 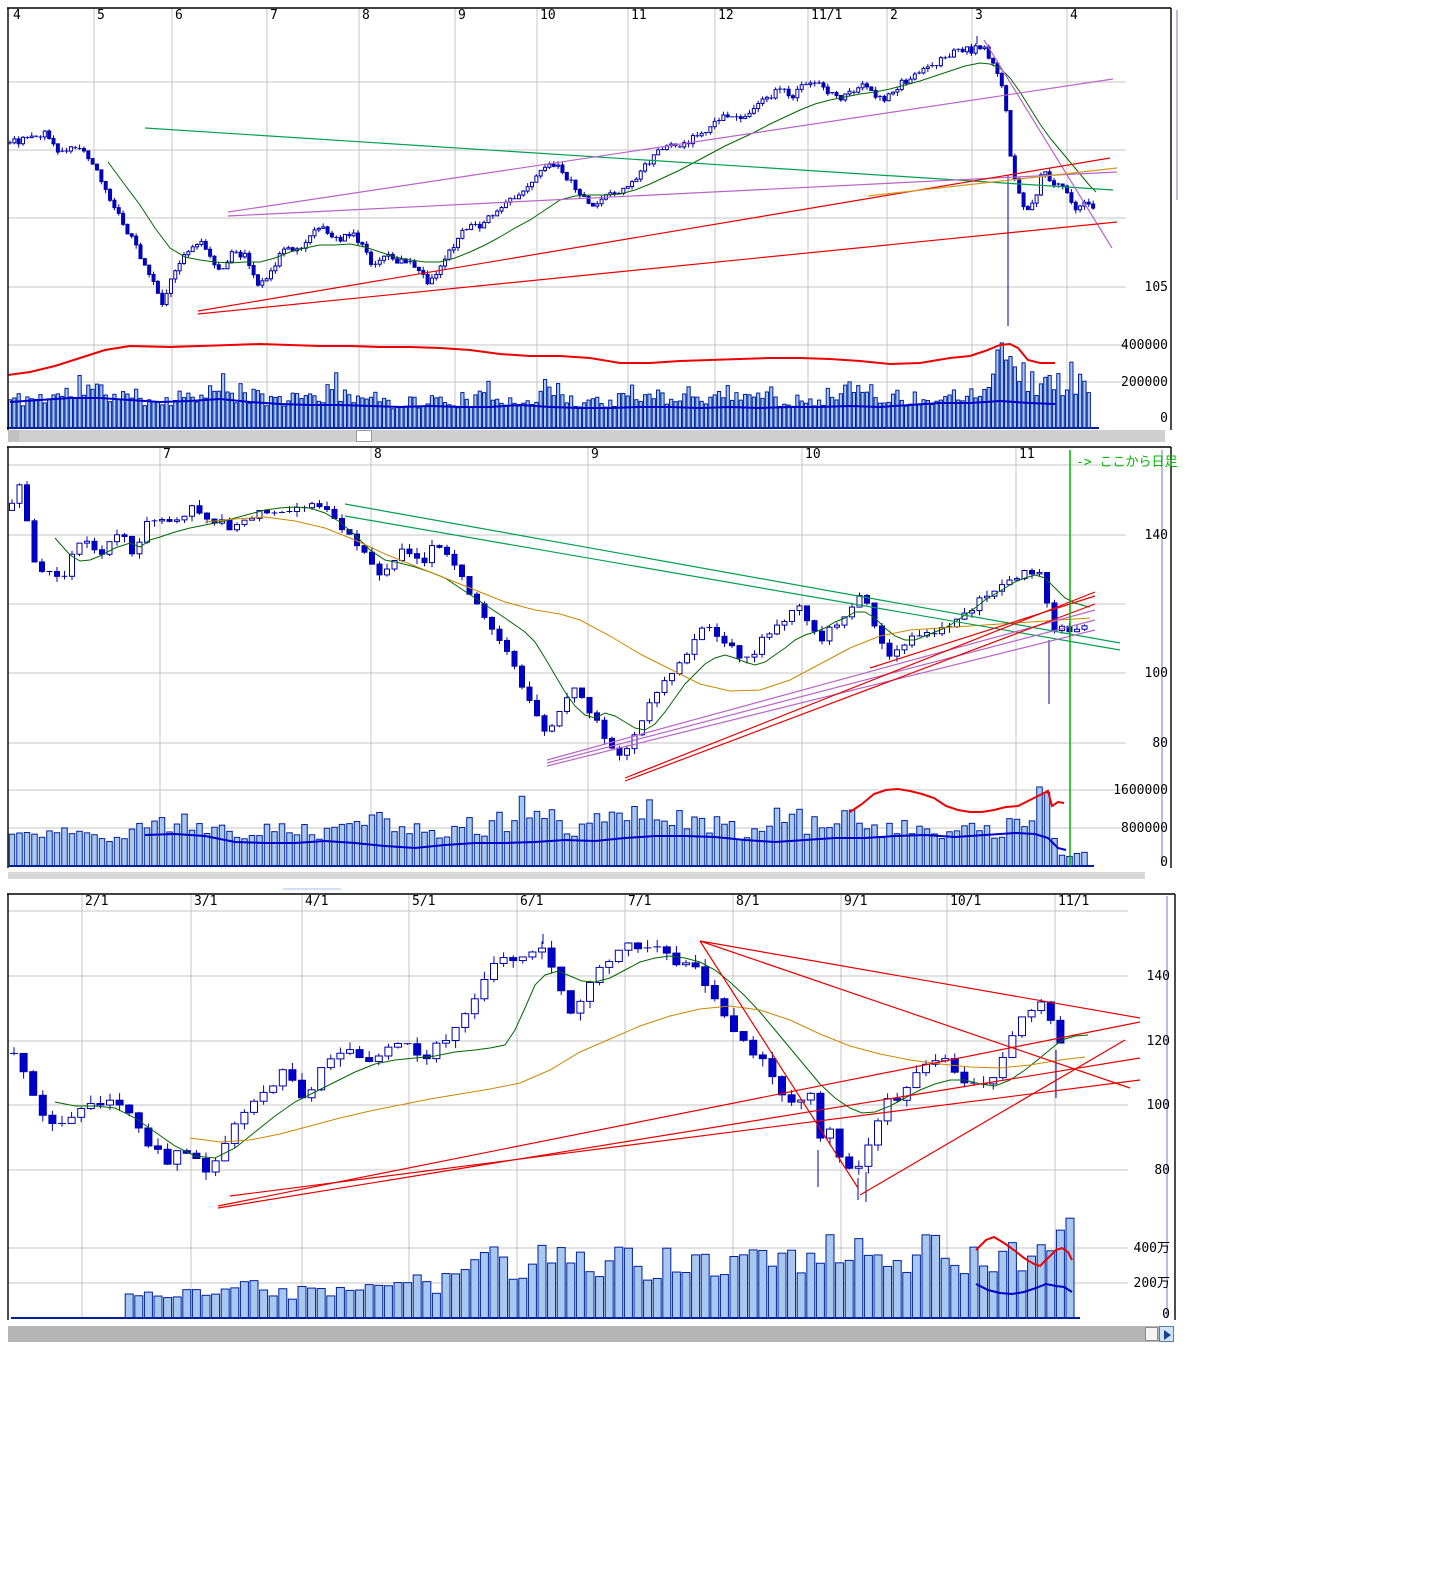 What do you see at coordinates (1140, 790) in the screenshot?
I see `middle-daily-chart-y-tick-label: 1600000` at bounding box center [1140, 790].